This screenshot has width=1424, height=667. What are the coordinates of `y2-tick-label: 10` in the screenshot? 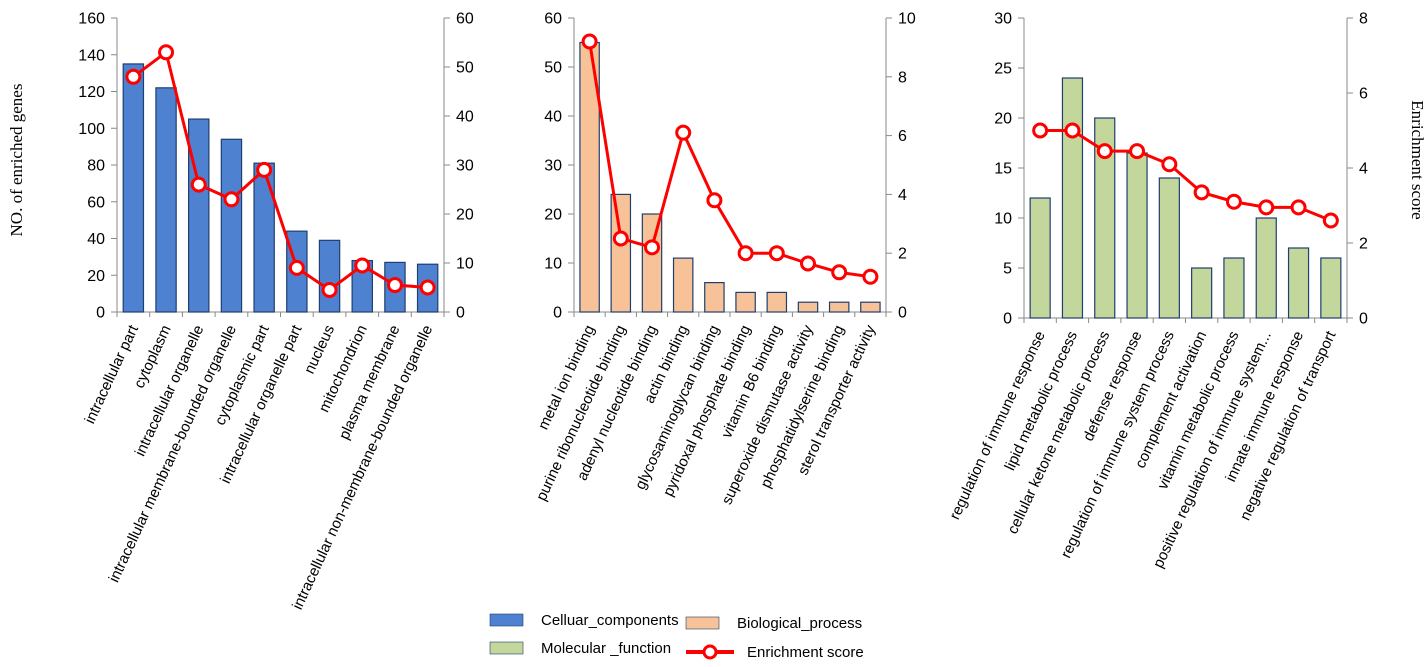 It's located at (907, 19).